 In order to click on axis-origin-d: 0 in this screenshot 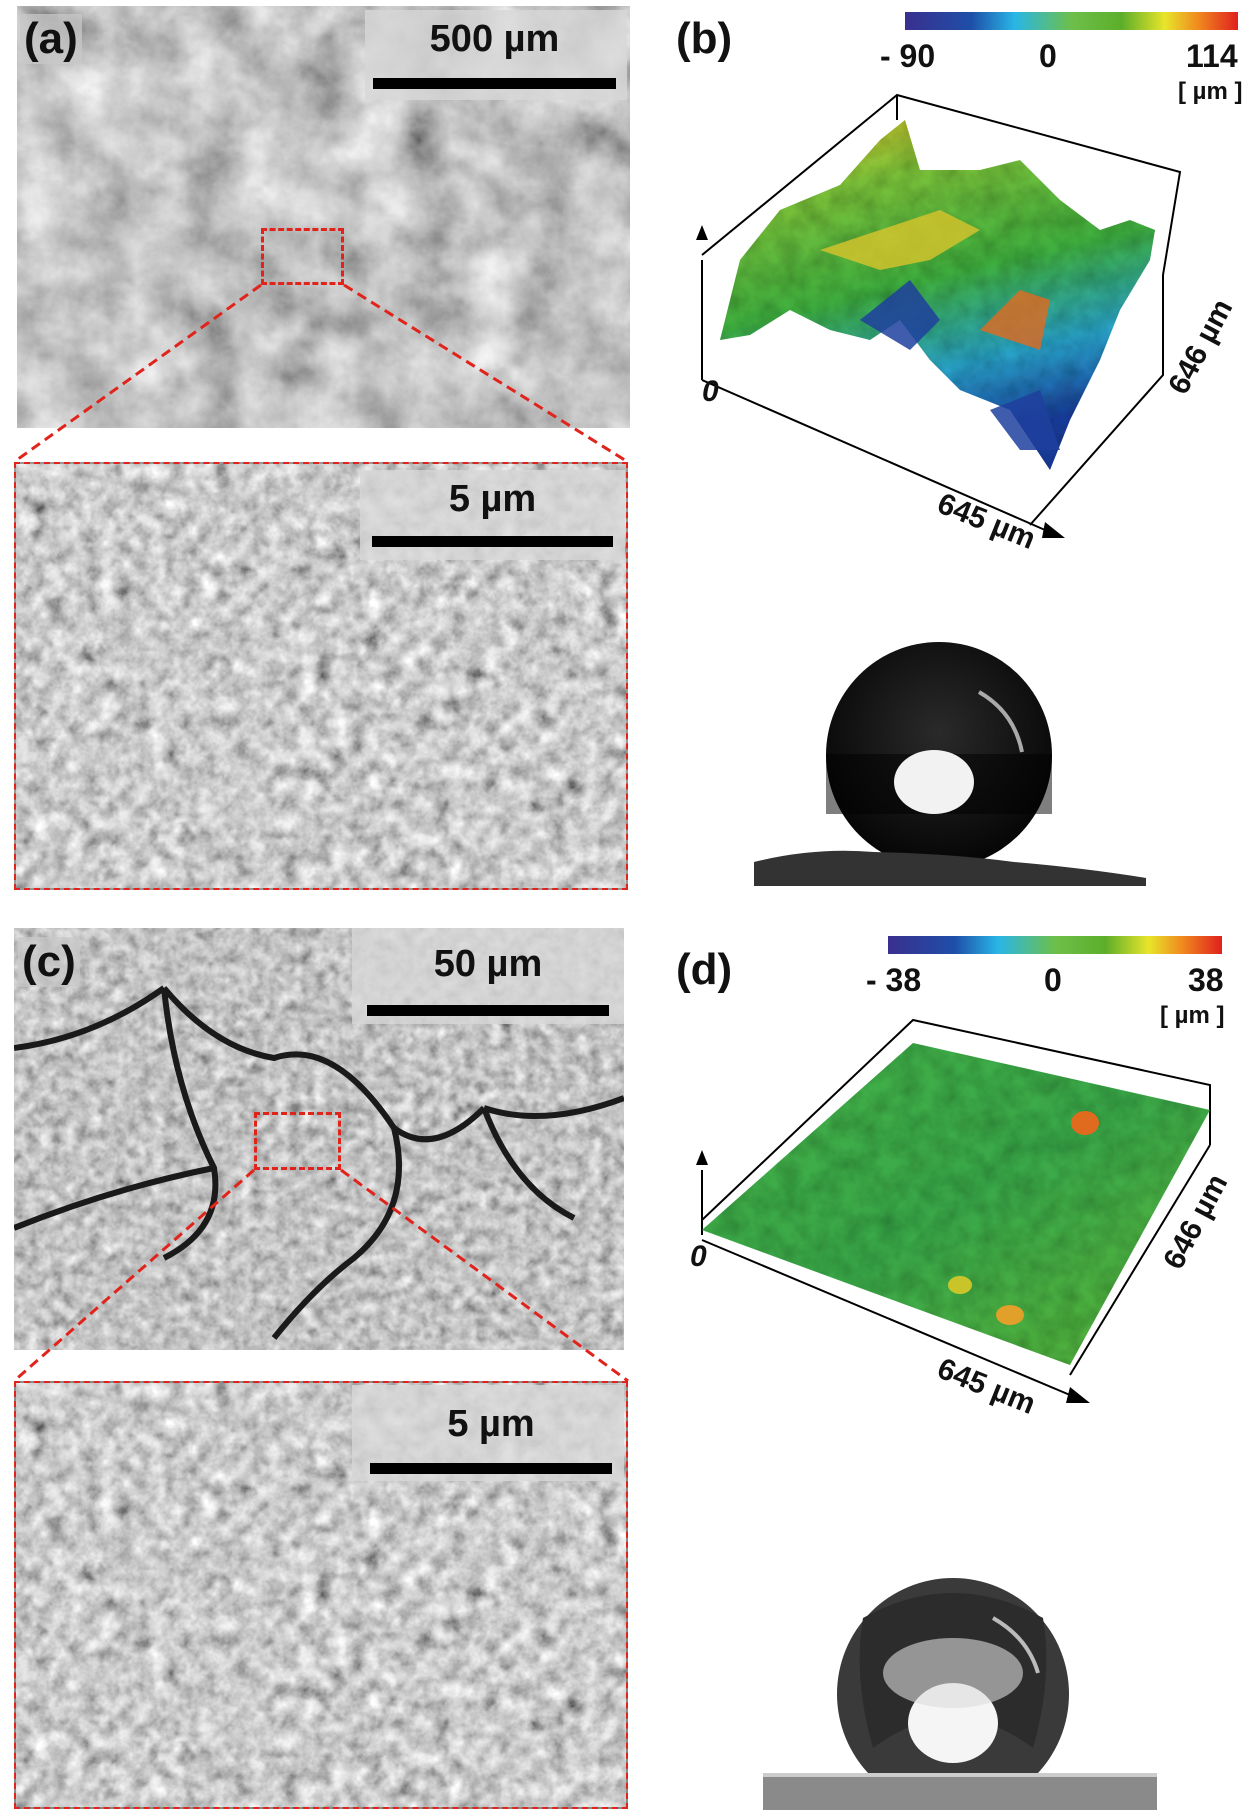, I will do `click(698, 1256)`.